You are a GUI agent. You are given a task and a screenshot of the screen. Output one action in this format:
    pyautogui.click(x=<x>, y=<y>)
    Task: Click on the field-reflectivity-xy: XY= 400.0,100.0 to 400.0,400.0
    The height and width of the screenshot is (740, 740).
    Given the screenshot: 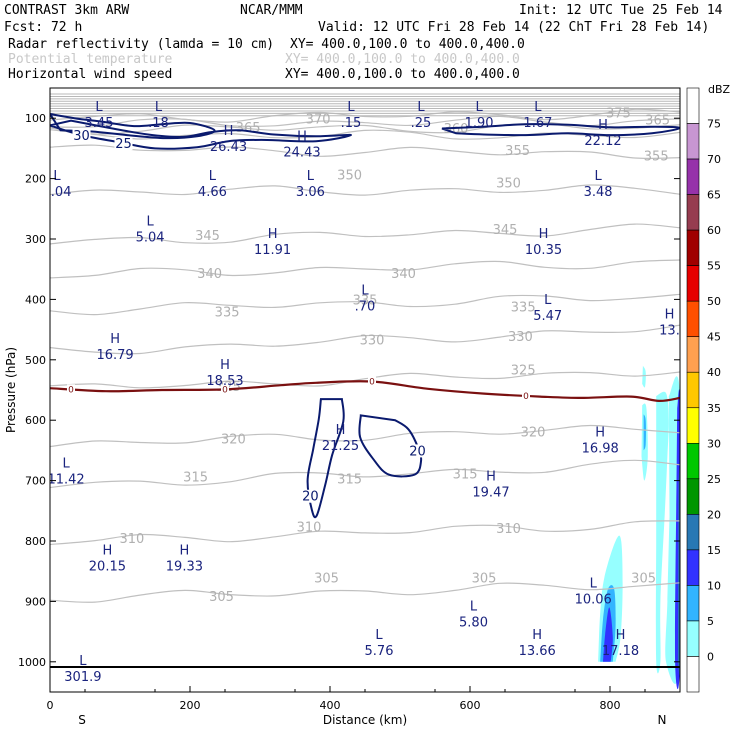 What is the action you would take?
    pyautogui.click(x=407, y=44)
    